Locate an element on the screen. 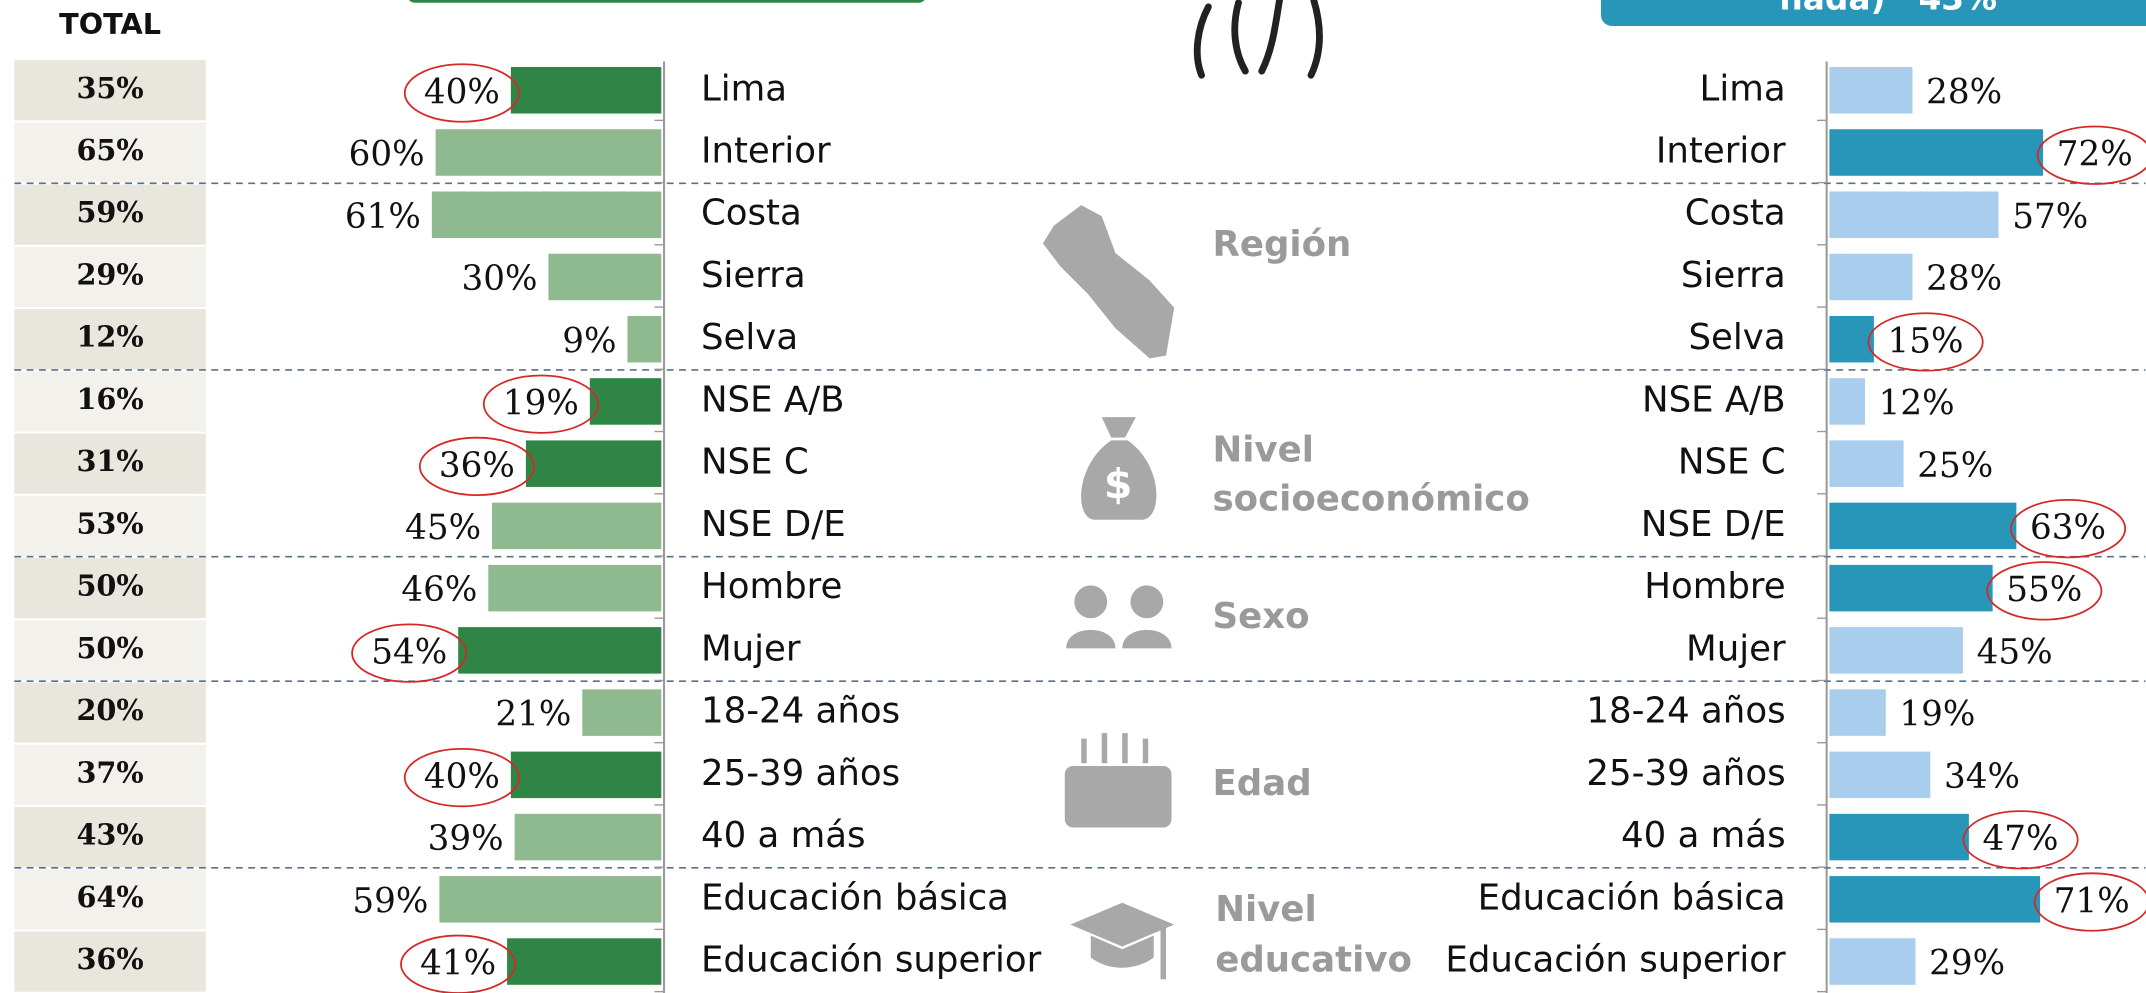 This screenshot has width=2146, height=993. total-value: 31% is located at coordinates (109, 461).